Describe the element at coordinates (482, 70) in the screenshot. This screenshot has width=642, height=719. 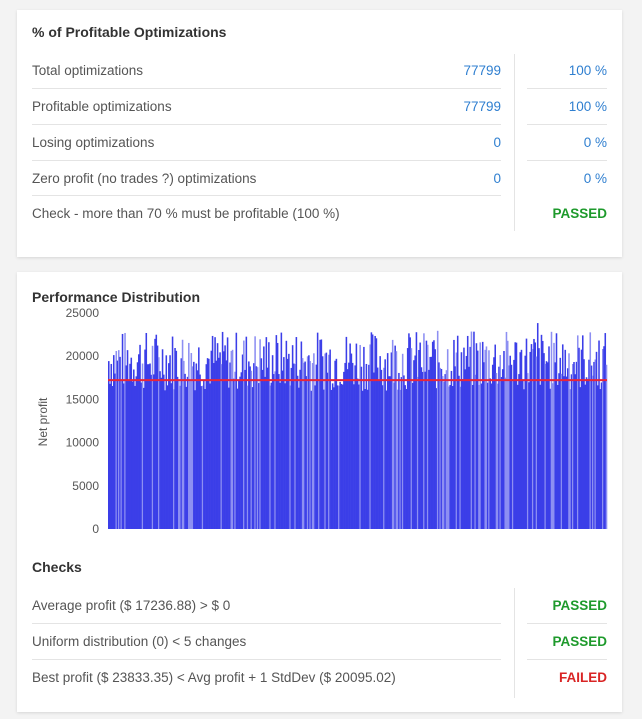
I see `row-value: 77799` at that location.